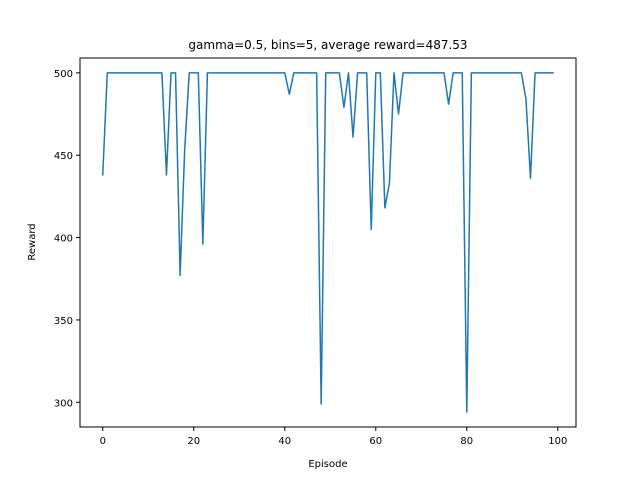  Describe the element at coordinates (63, 239) in the screenshot. I see `y-tick-label: 400` at that location.